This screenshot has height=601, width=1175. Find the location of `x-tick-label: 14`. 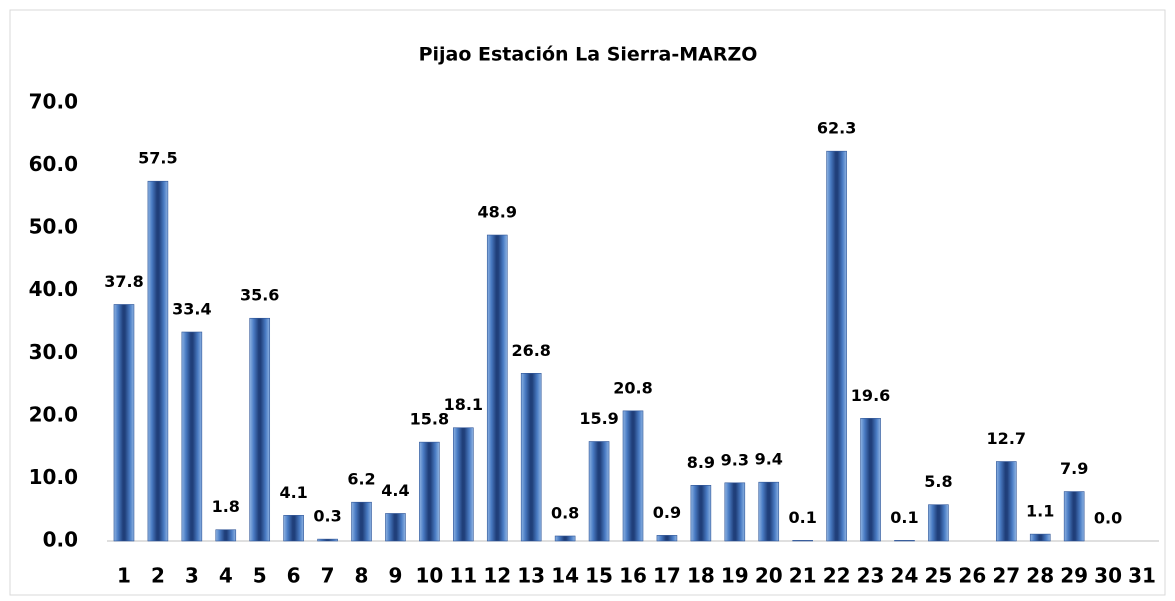

x-tick-label: 14 is located at coordinates (565, 576).